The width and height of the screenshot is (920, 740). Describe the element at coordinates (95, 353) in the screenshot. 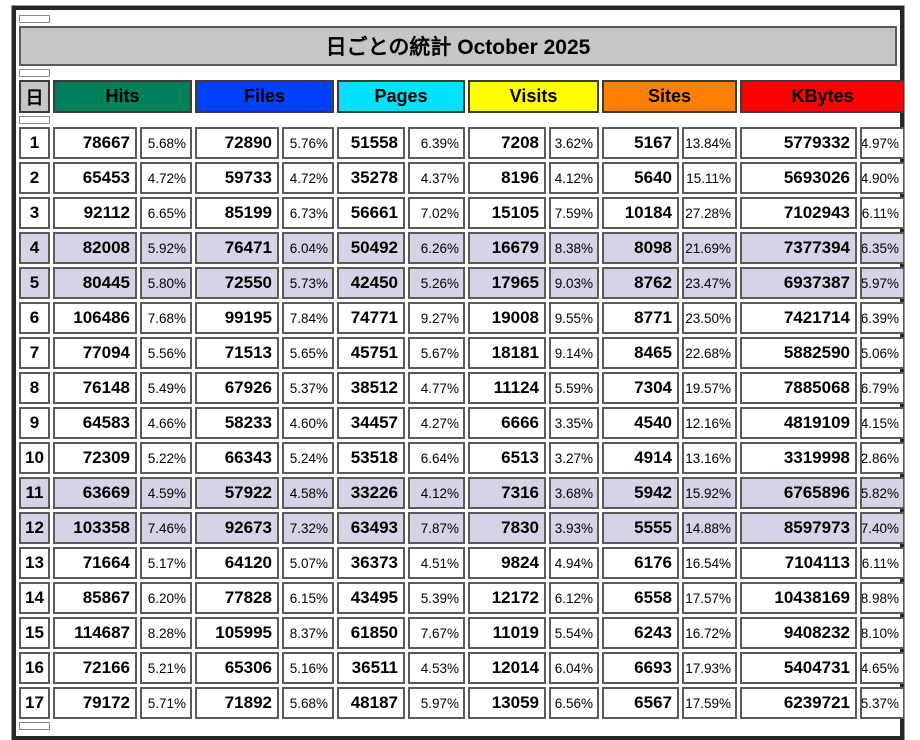

I see `hits-value-cell: 77094` at that location.